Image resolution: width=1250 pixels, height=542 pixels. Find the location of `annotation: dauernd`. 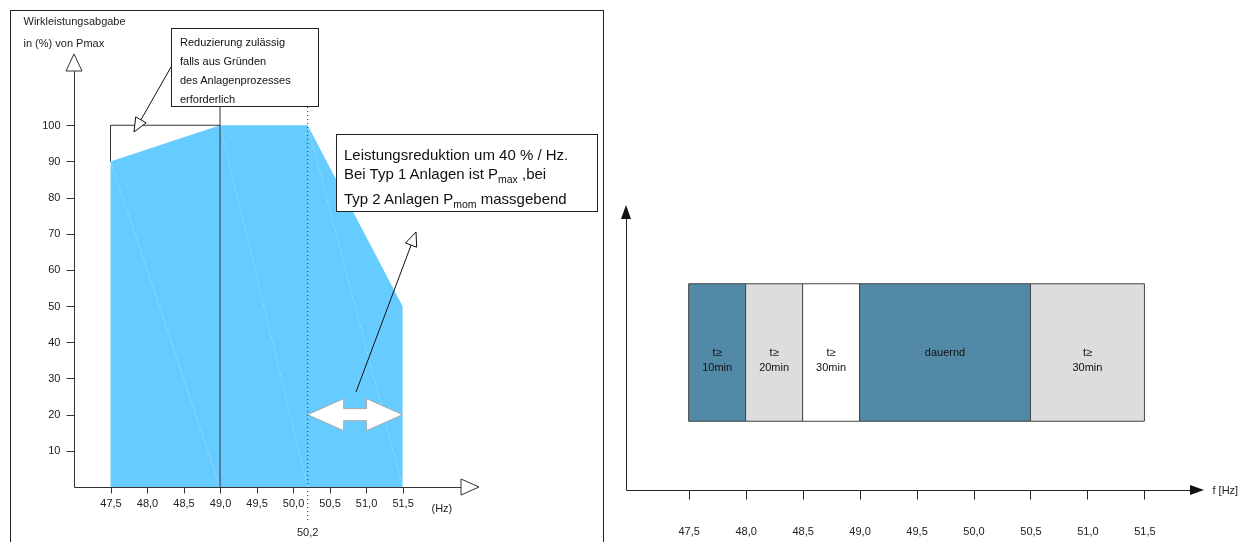

annotation: dauernd is located at coordinates (945, 351).